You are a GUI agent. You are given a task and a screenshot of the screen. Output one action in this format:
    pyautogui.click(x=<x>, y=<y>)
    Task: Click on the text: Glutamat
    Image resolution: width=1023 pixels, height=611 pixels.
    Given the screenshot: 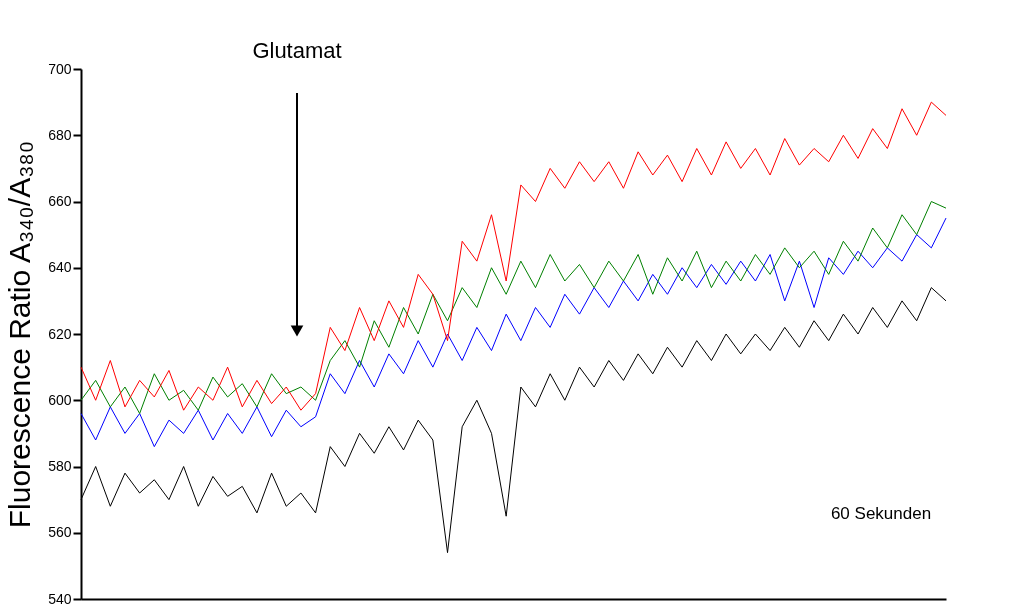 What is the action you would take?
    pyautogui.click(x=297, y=50)
    